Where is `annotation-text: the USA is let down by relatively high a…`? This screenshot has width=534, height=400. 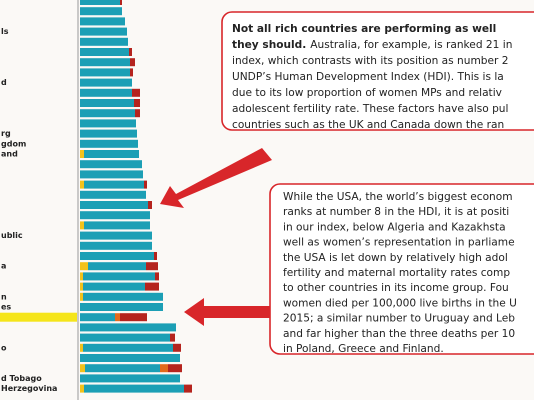
annotation-text: the USA is let down by relatively high a… is located at coordinates (395, 258).